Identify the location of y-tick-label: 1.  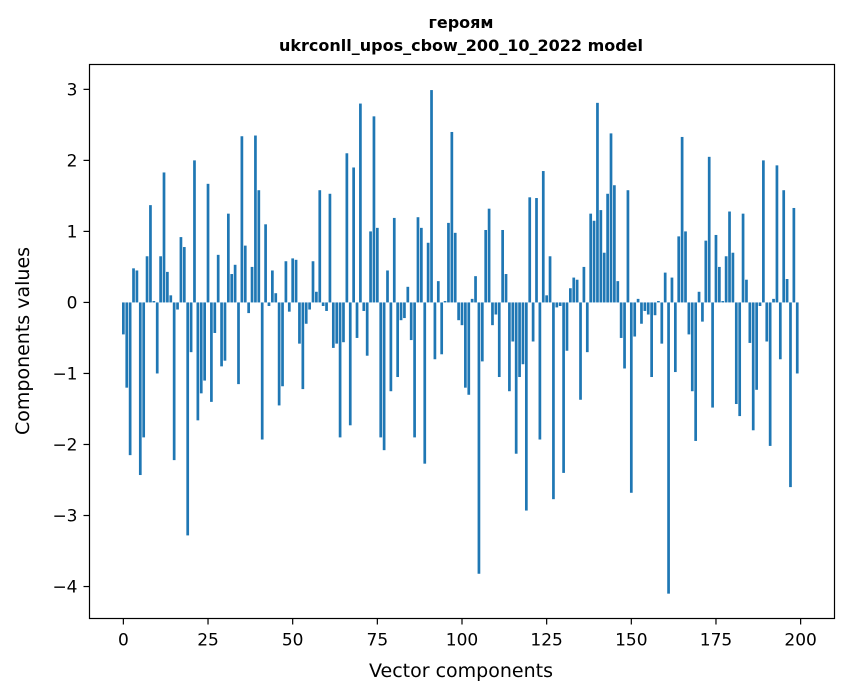
(72, 232).